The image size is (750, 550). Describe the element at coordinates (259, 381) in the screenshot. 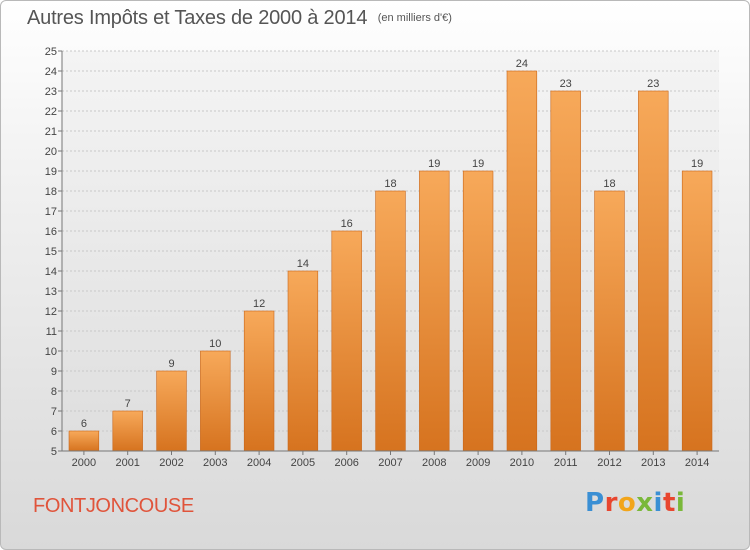

I see `bar-2004` at that location.